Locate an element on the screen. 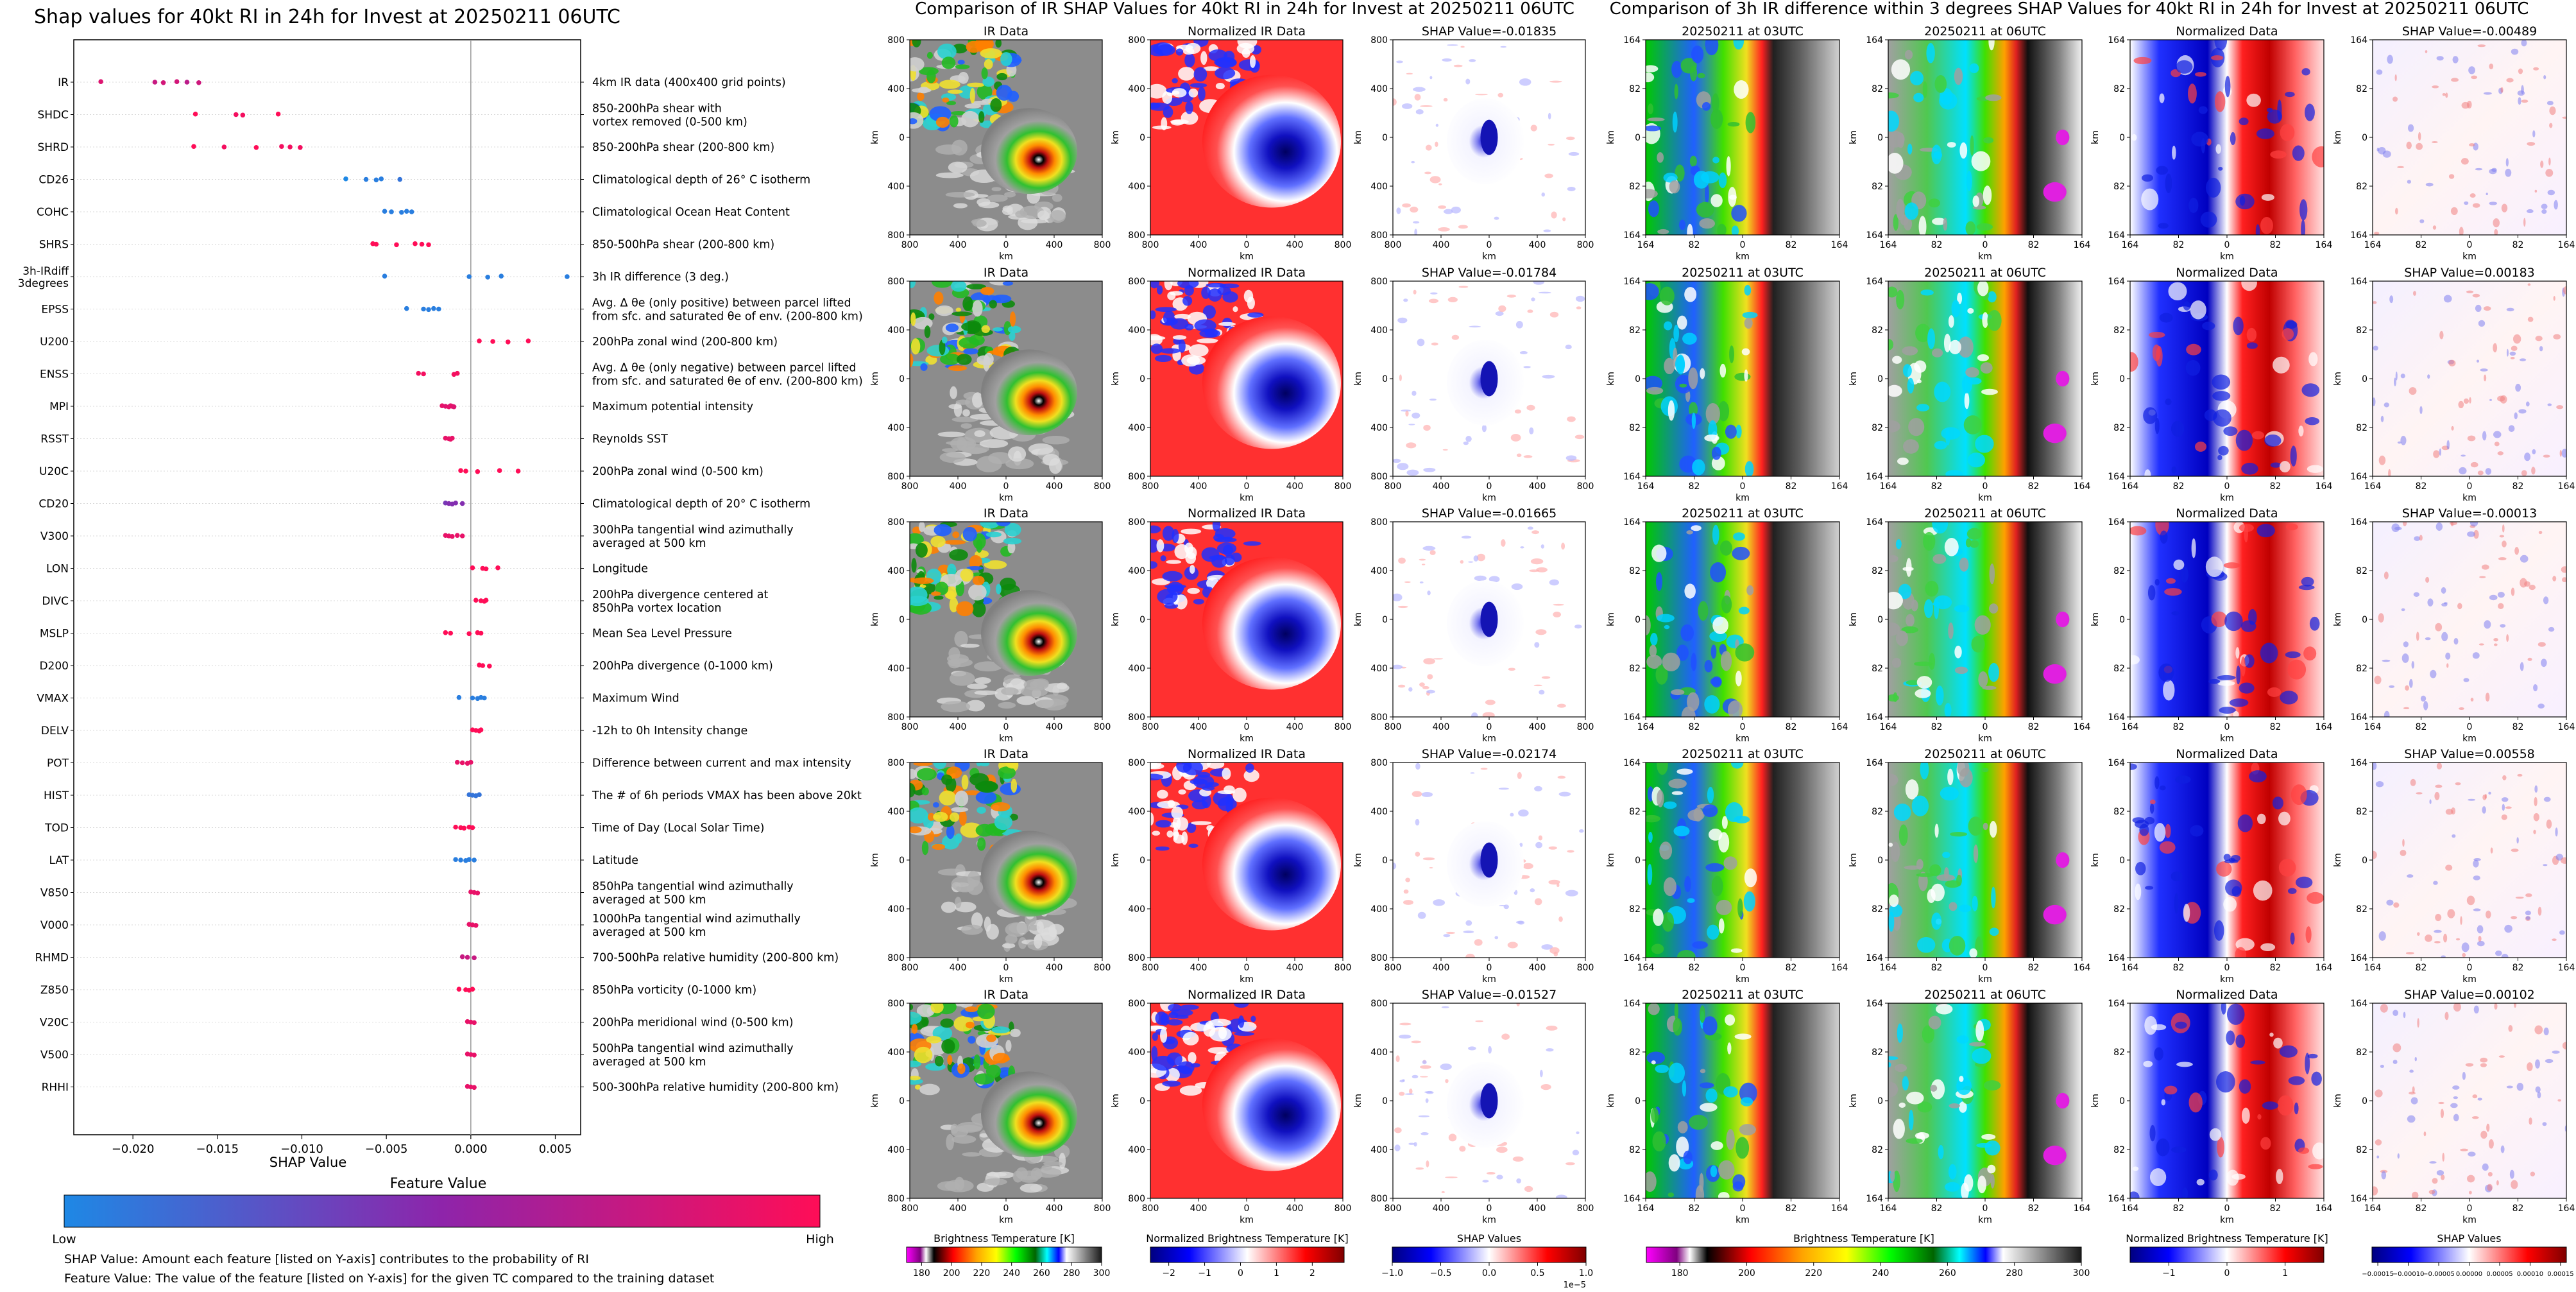 The image size is (2576, 1292). feature-name-label: U20C is located at coordinates (54, 471).